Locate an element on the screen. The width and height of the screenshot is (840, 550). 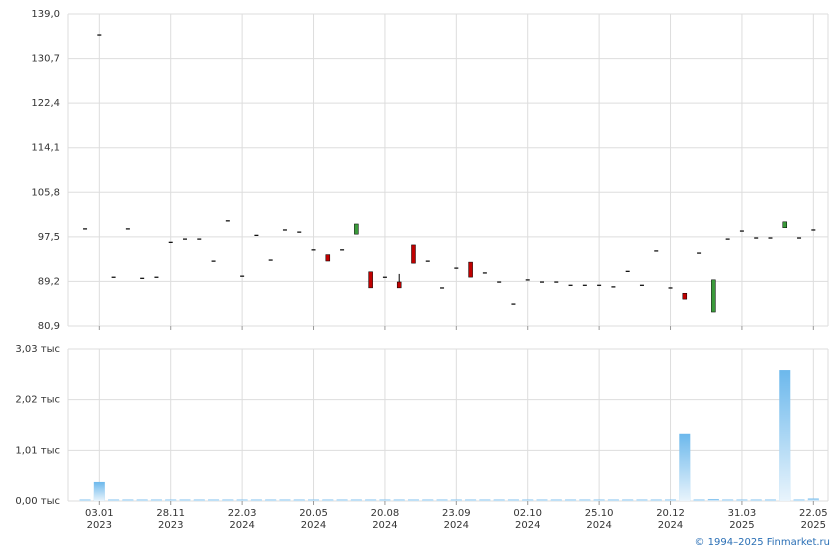
x-tick-label: 31.03 is located at coordinates (742, 513).